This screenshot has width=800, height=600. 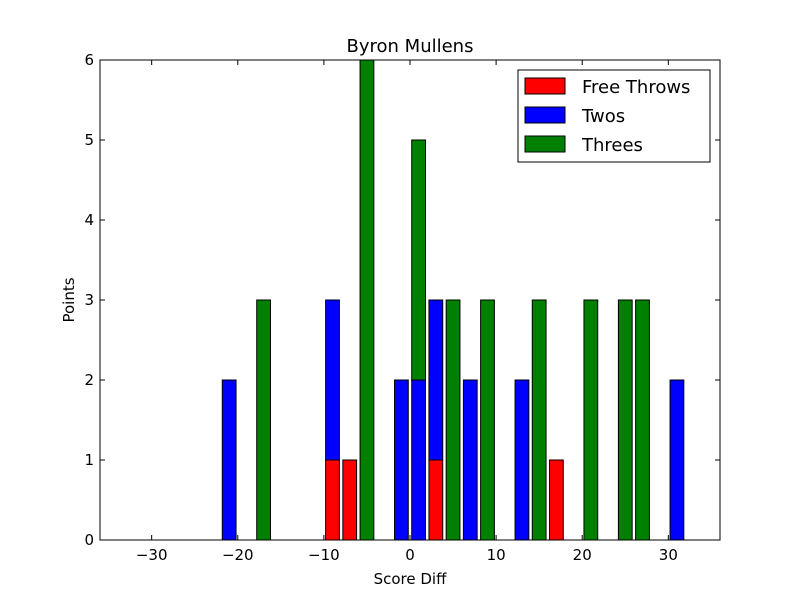 I want to click on x-tick-label: −10, so click(x=324, y=555).